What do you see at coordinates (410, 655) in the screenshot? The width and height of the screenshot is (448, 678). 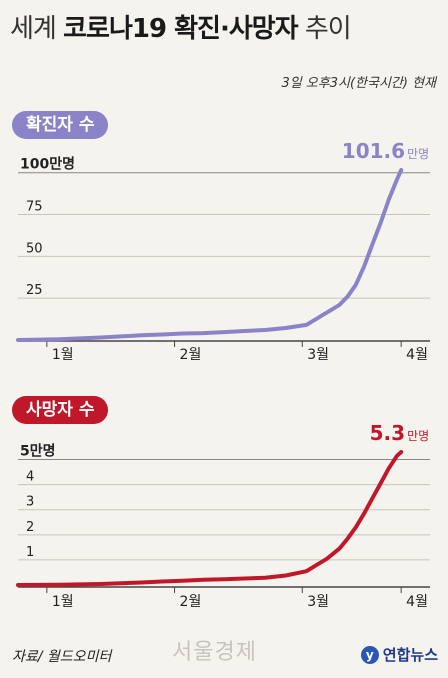 I see `logo-text: 연합뉴스` at bounding box center [410, 655].